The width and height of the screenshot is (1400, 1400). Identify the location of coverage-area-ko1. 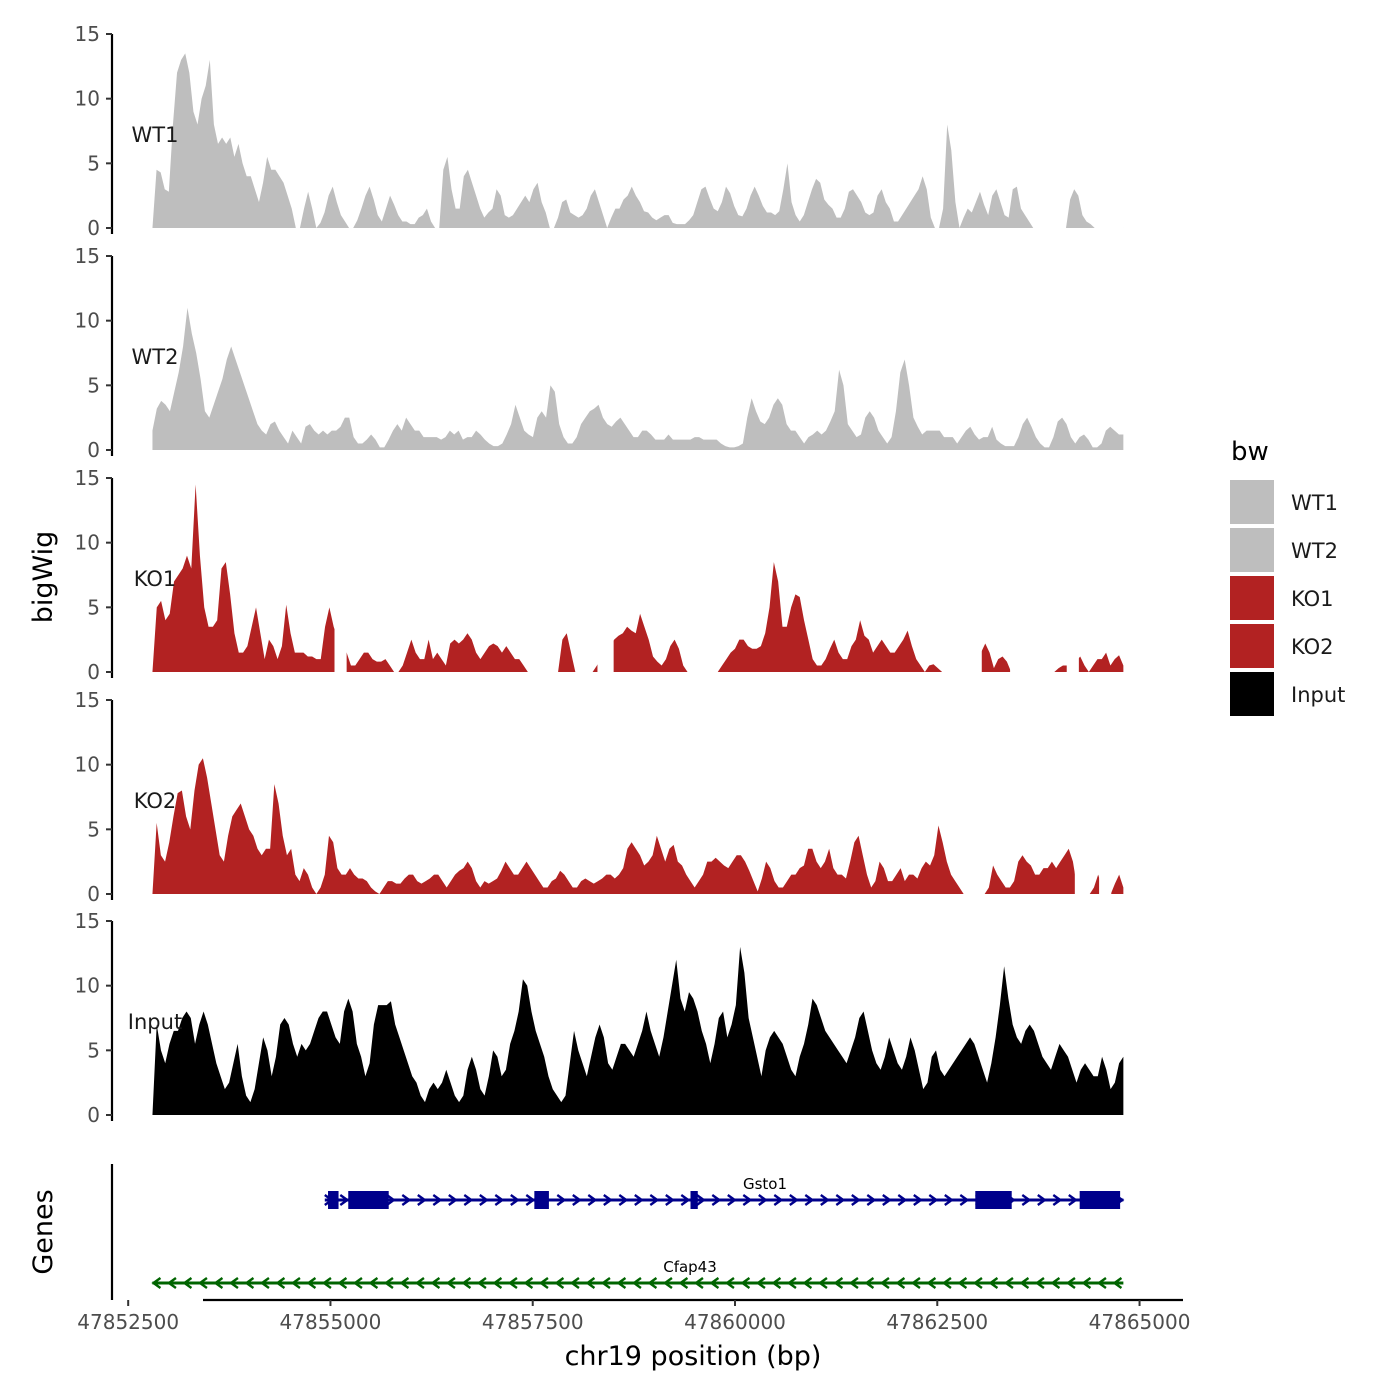
(638, 578).